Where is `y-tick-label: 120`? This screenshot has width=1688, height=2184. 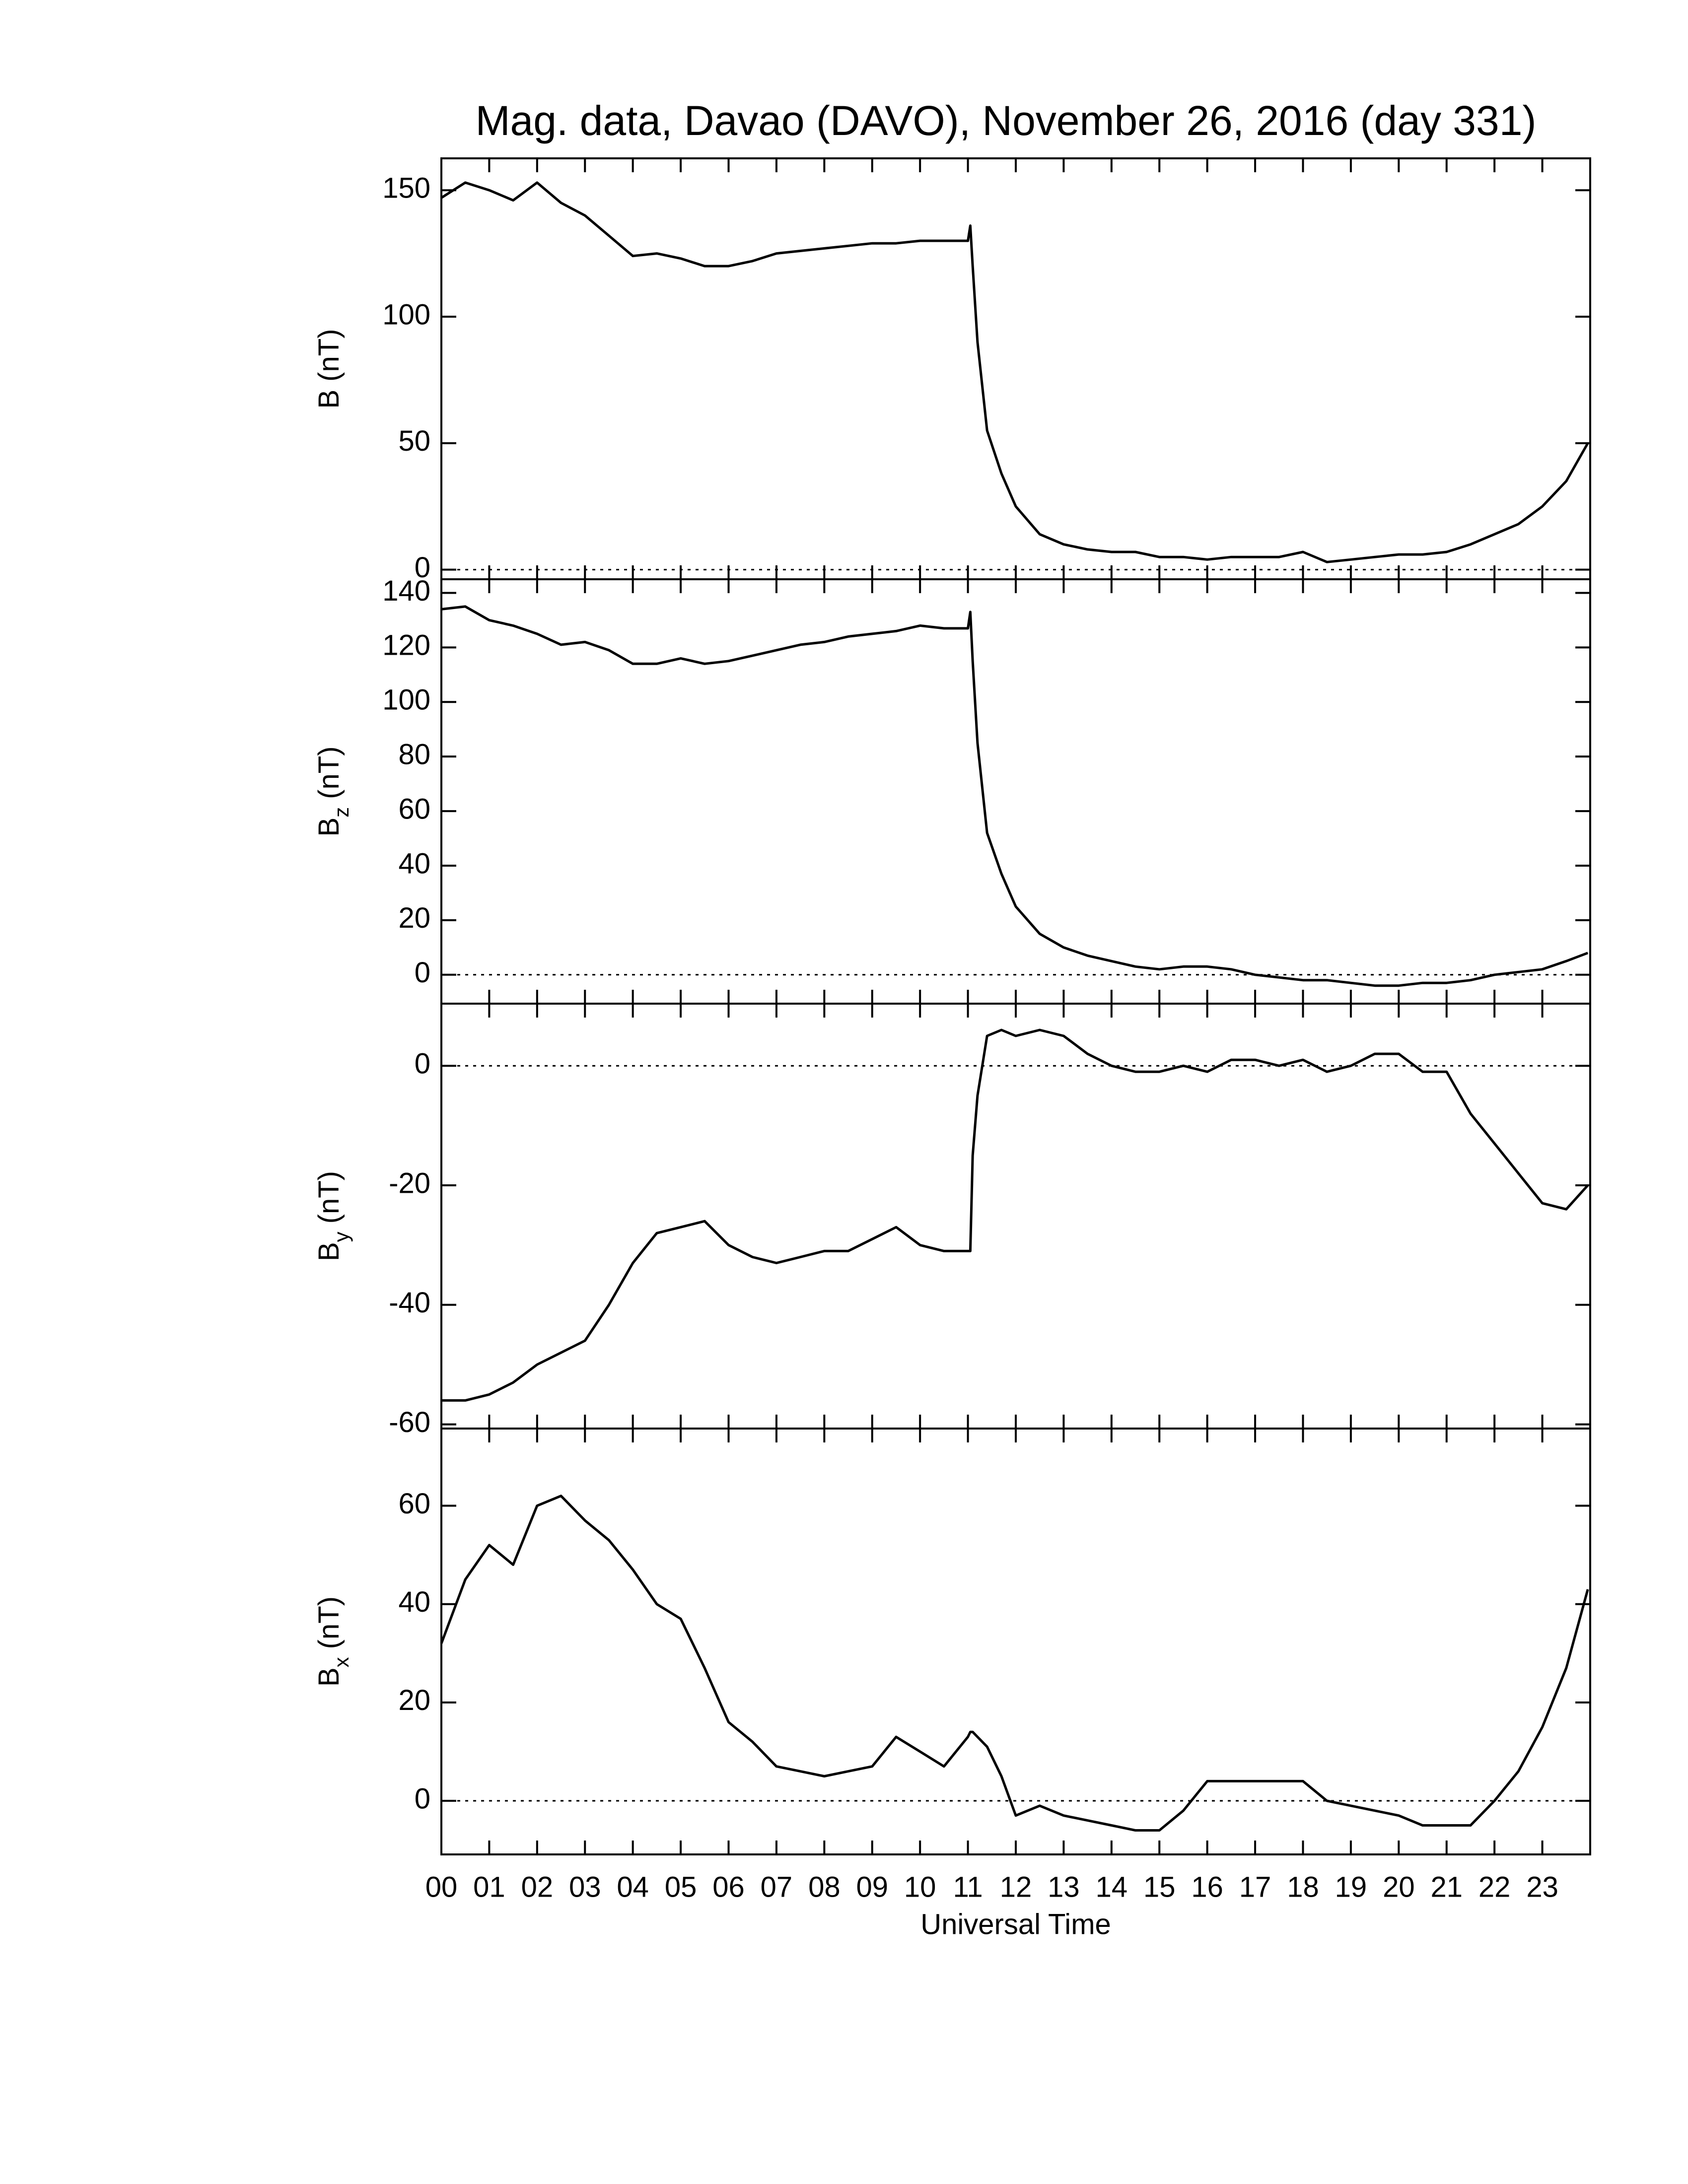
y-tick-label: 120 is located at coordinates (406, 645).